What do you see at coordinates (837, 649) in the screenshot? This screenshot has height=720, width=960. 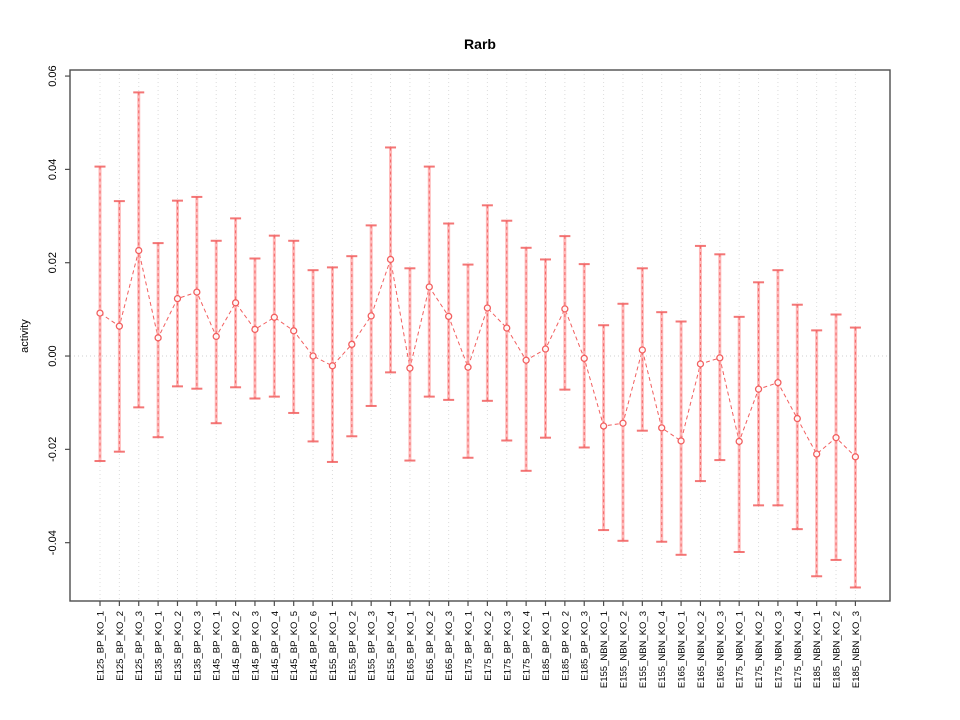 I see `x-tick-label: E185_NBN_KO_2` at bounding box center [837, 649].